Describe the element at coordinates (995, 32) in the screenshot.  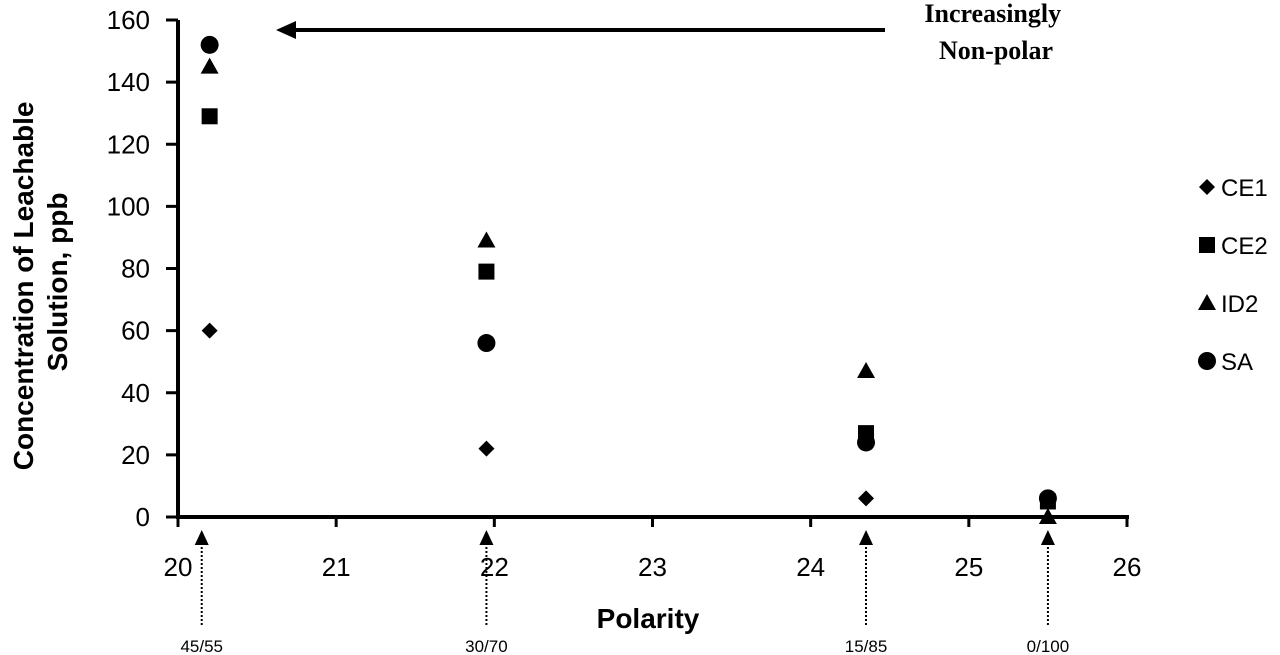
I see `annotation-text: Increasingly Non-polar` at that location.